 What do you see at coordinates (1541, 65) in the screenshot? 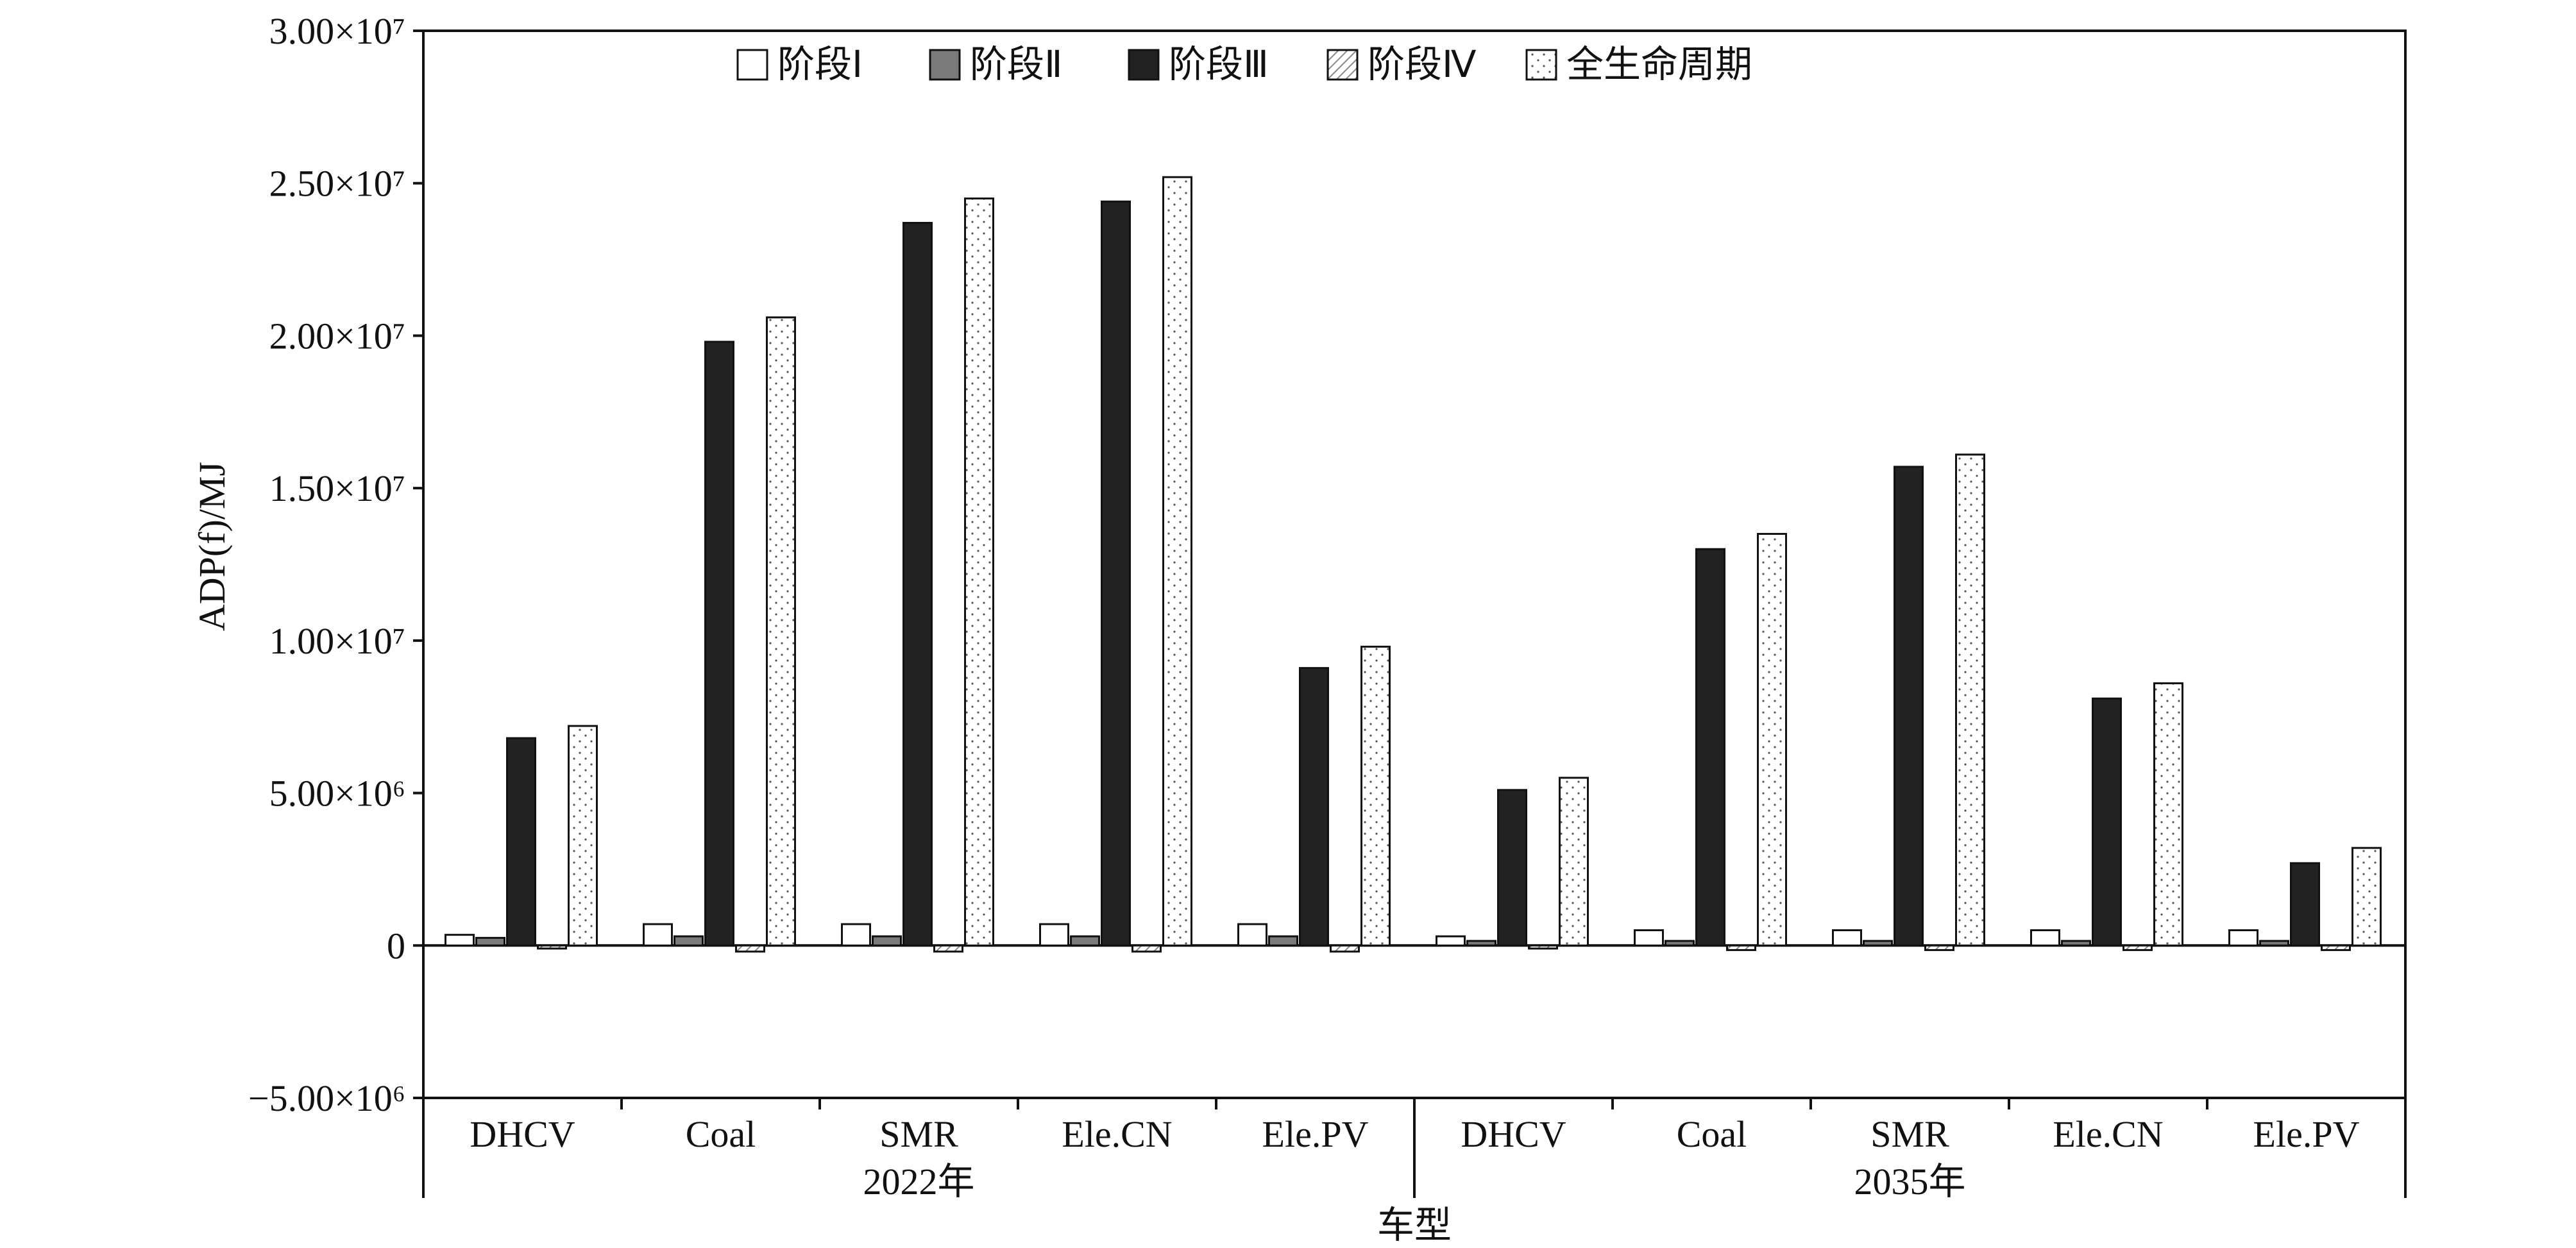
I see `legend-swatch-dotted` at bounding box center [1541, 65].